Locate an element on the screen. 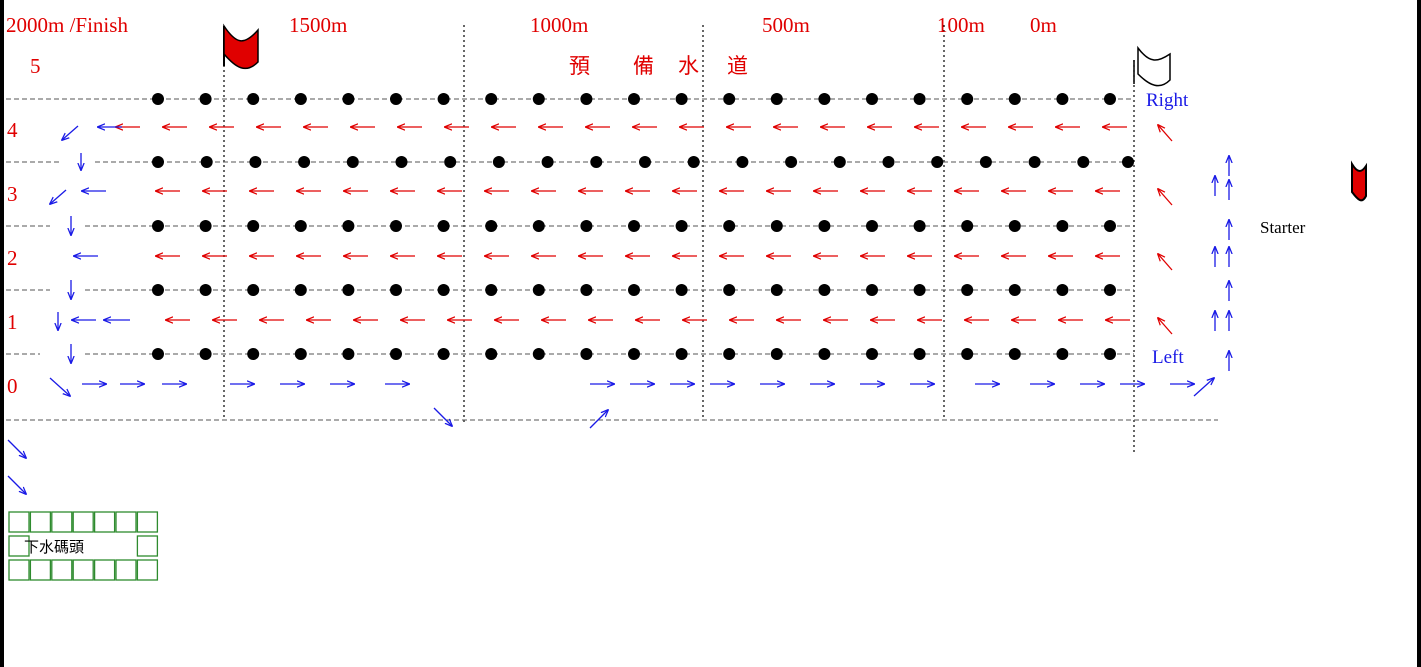  distance-marker-1000m: 1000m is located at coordinates (559, 25).